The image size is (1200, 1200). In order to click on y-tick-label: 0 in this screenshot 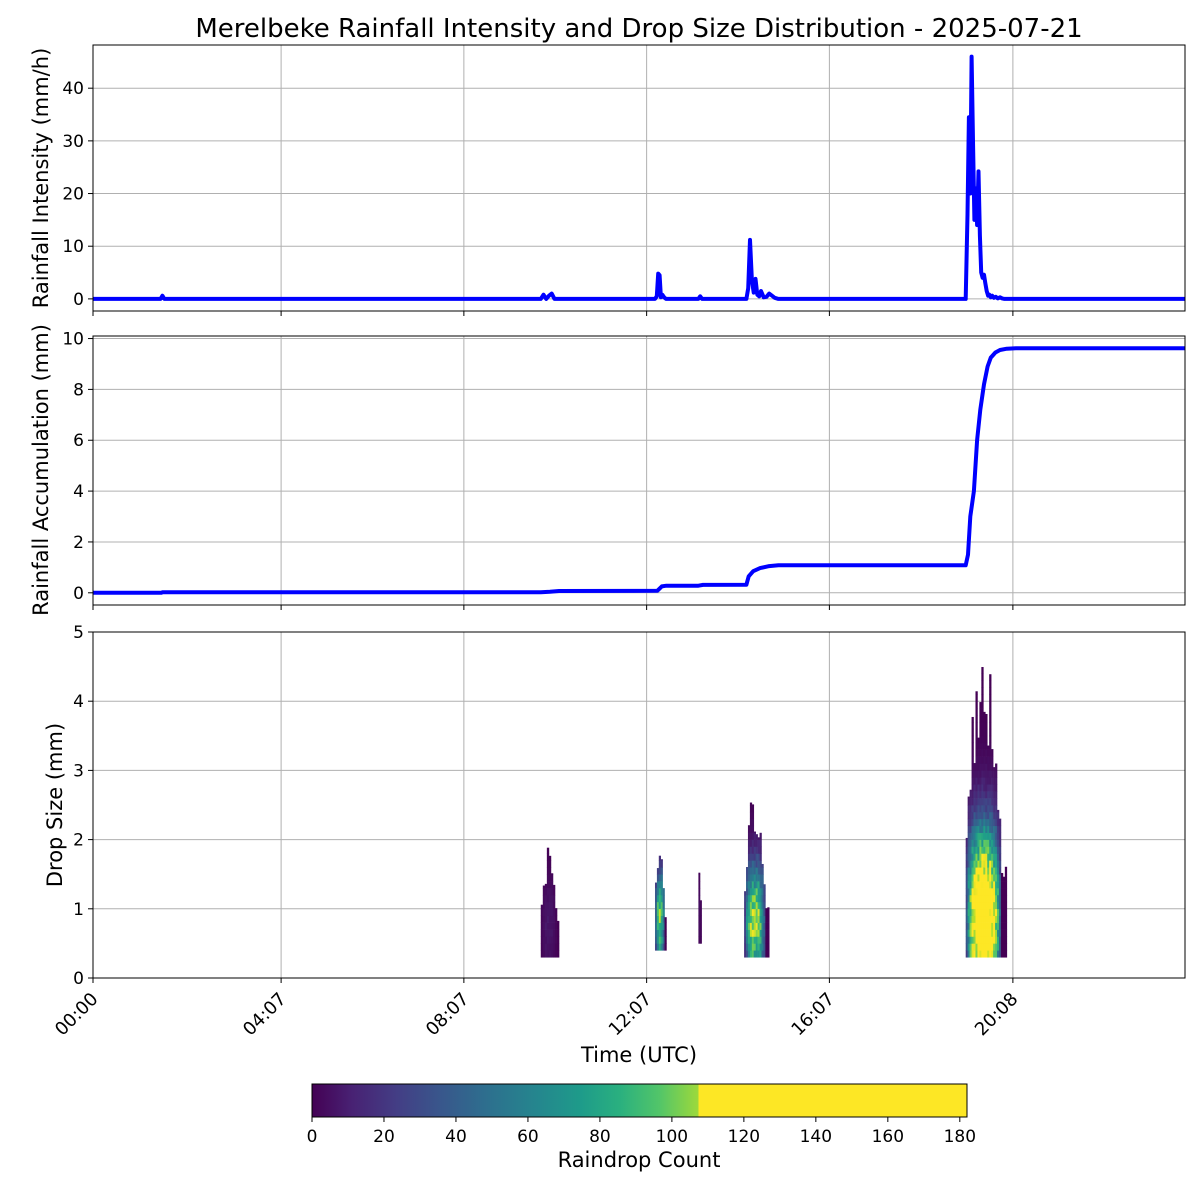, I will do `click(78, 300)`.